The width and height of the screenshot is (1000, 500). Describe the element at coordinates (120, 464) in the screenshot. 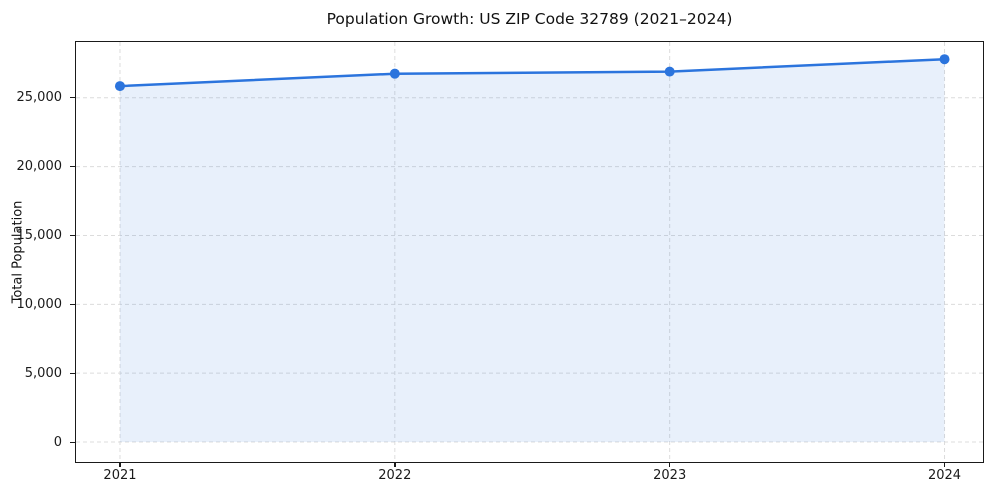

I see `x-tick-mark-2021` at that location.